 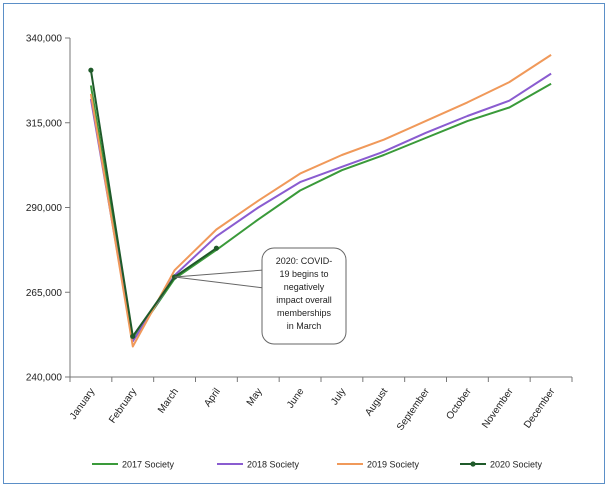 I want to click on legend-label: 2019 Society, so click(x=393, y=465).